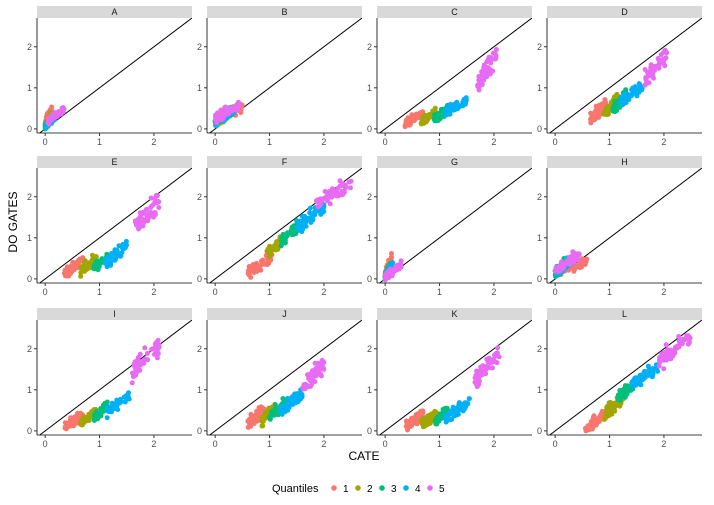 The image size is (714, 505). Describe the element at coordinates (358, 489) in the screenshot. I see `legend: Quantiles 1 2 3 4 5` at that location.